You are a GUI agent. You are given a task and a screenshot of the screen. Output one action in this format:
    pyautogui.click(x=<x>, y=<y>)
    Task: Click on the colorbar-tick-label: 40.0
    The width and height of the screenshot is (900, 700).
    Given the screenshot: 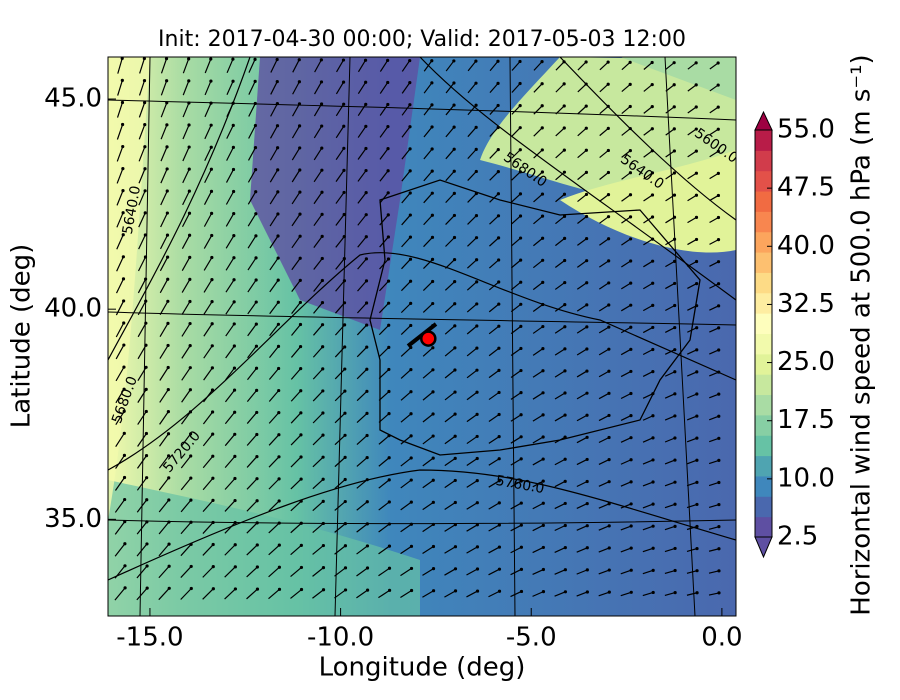 What is the action you would take?
    pyautogui.click(x=806, y=246)
    